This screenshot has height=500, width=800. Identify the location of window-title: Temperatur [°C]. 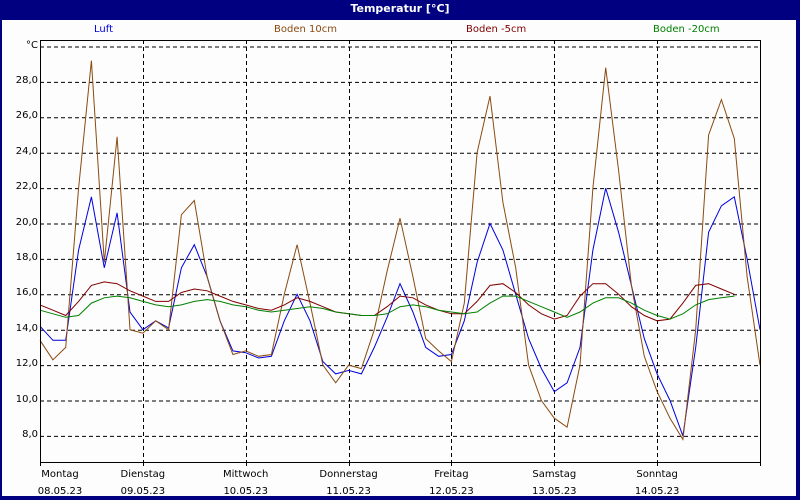
(400, 10).